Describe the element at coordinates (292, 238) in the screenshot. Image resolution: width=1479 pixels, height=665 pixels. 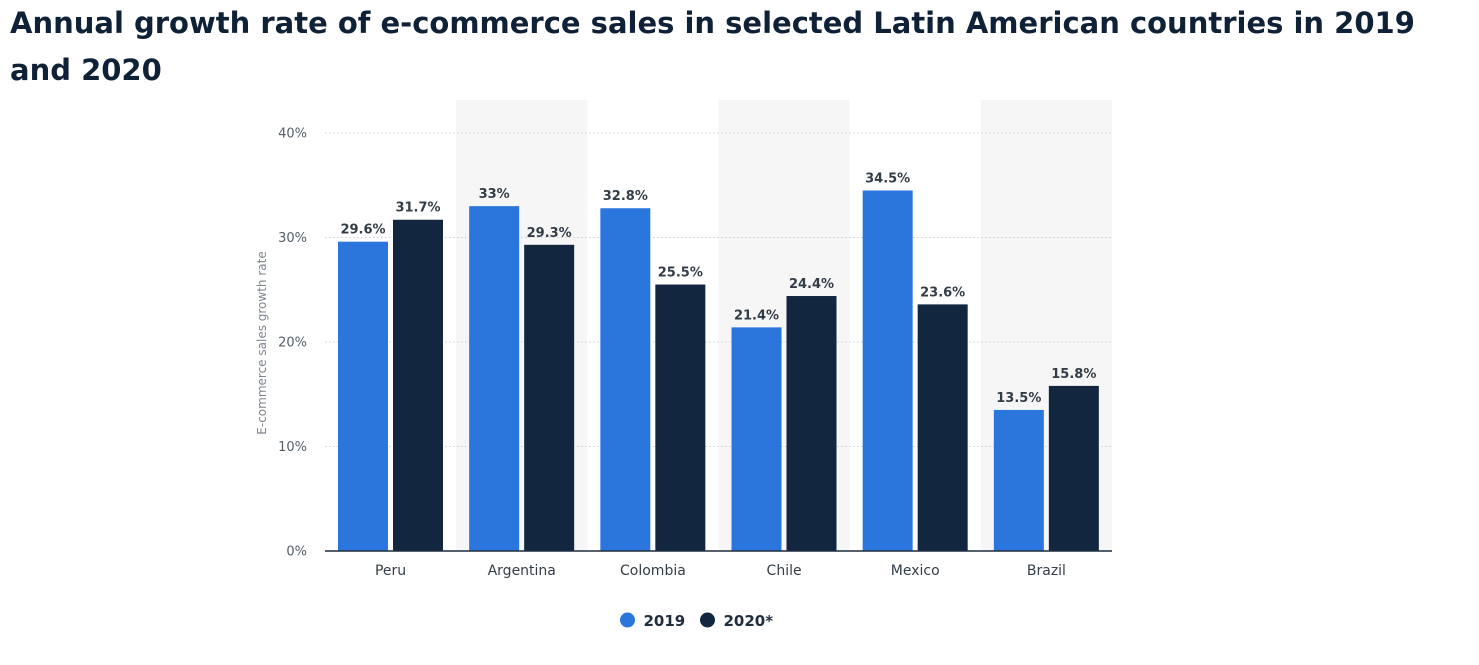
I see `y-tick-label: 30%` at that location.